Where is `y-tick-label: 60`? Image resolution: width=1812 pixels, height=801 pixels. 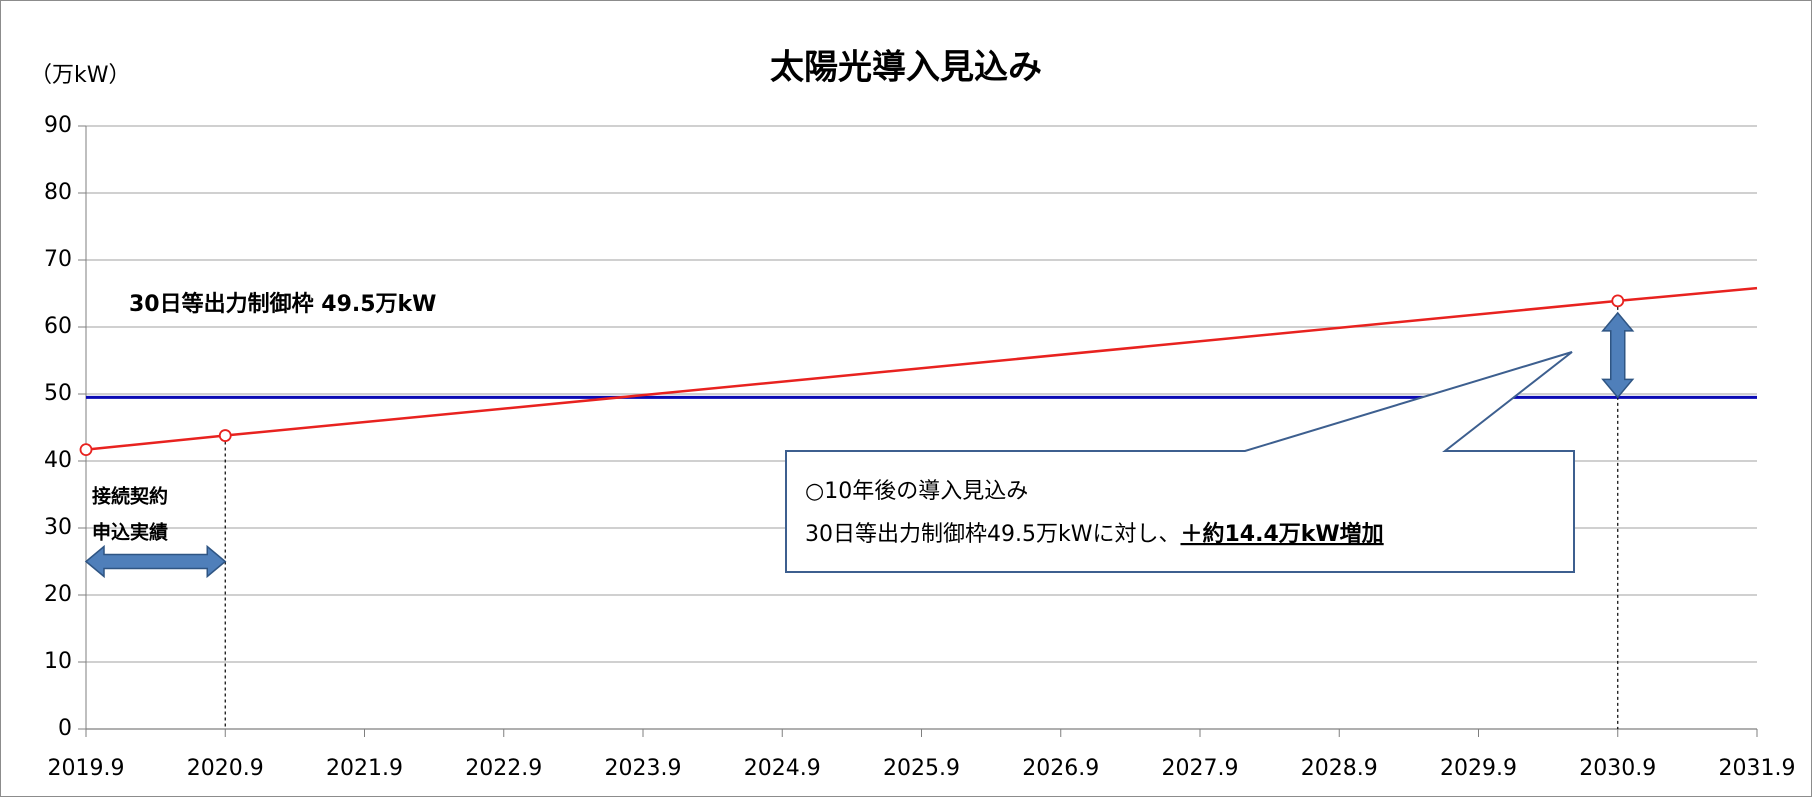
y-tick-label: 60 is located at coordinates (58, 326).